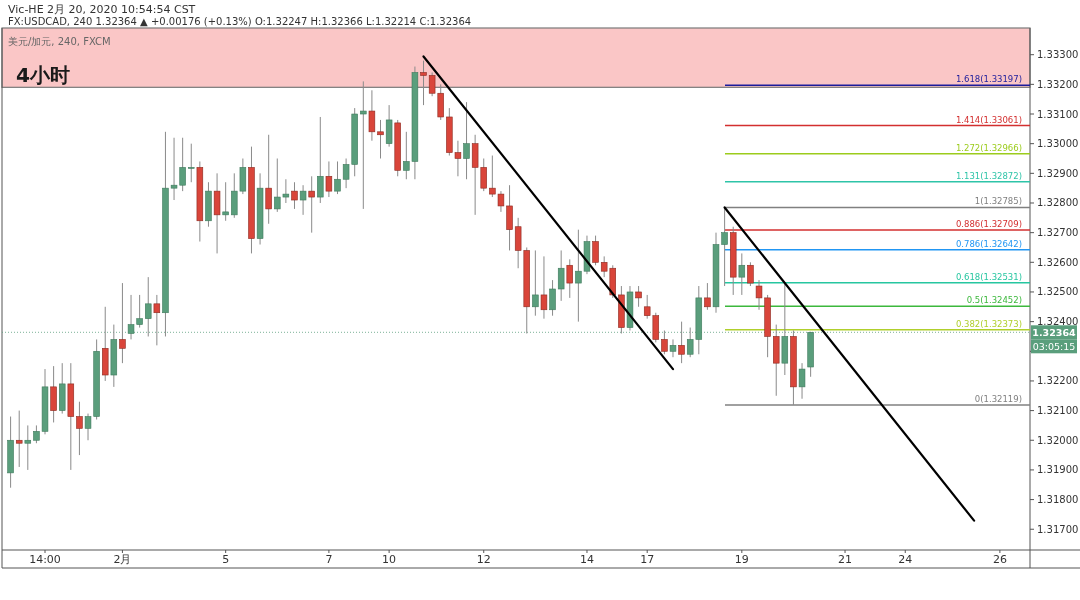 The height and width of the screenshot is (600, 1080). I want to click on y-tick-label: 1.33200, so click(1058, 84).